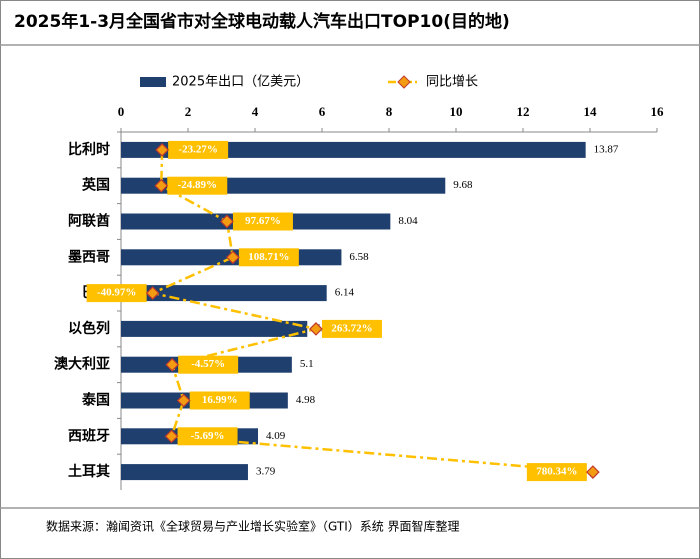 The height and width of the screenshot is (559, 700). Describe the element at coordinates (306, 400) in the screenshot. I see `value-label: 4.98` at that location.